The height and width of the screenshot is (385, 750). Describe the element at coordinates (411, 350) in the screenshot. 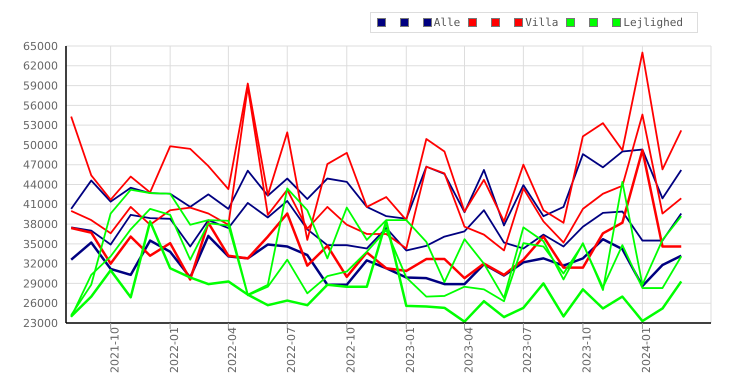

I see `x-tick-label: 2023-01` at that location.